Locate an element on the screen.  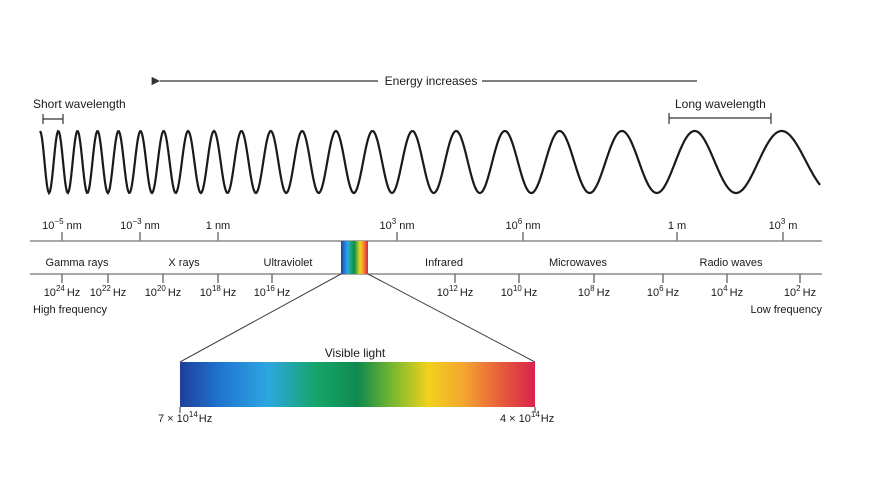
region-label: Ultraviolet is located at coordinates (288, 263).